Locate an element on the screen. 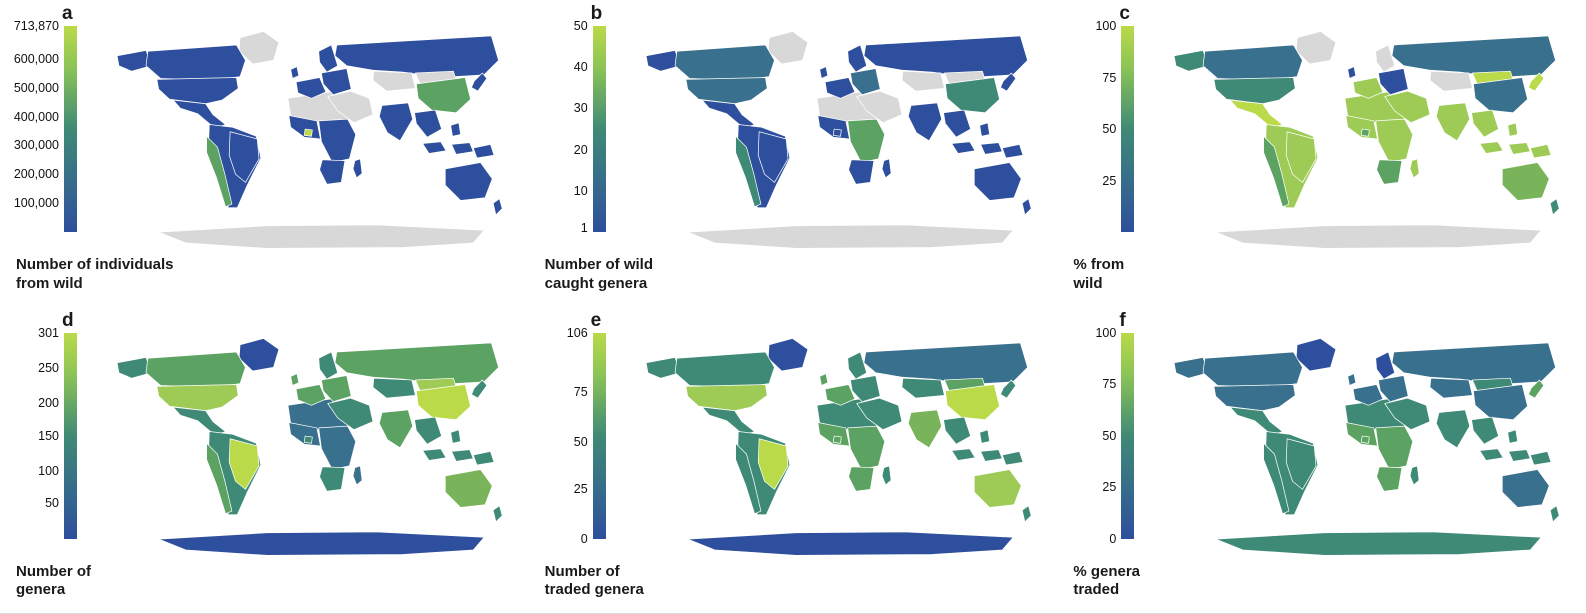  legend-tick-label: 40 is located at coordinates (580, 67).